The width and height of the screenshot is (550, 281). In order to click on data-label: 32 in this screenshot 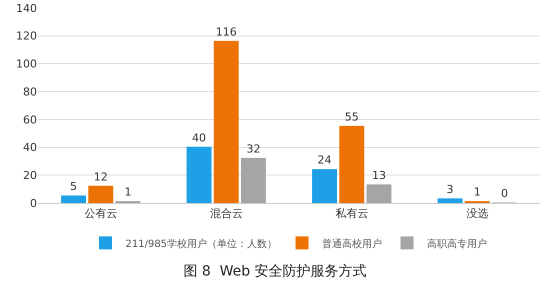, I will do `click(253, 149)`.